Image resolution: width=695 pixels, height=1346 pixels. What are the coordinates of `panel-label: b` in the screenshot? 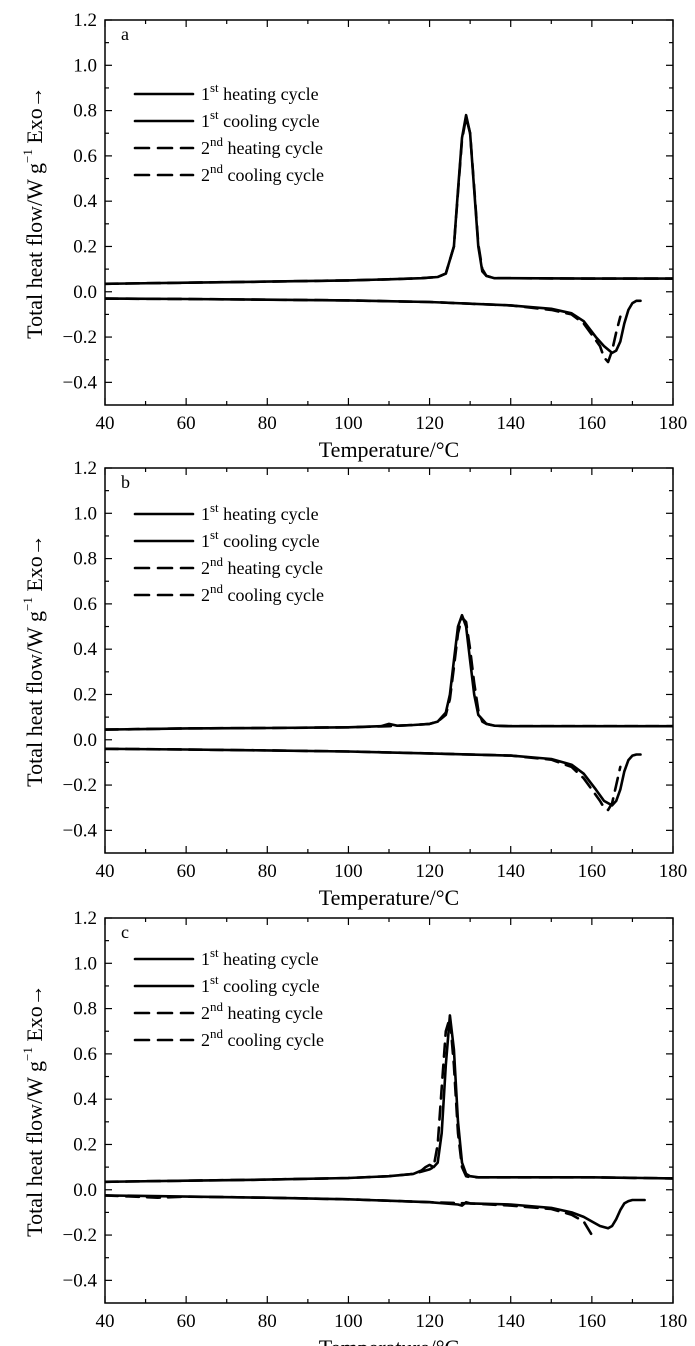 It's located at (125, 482).